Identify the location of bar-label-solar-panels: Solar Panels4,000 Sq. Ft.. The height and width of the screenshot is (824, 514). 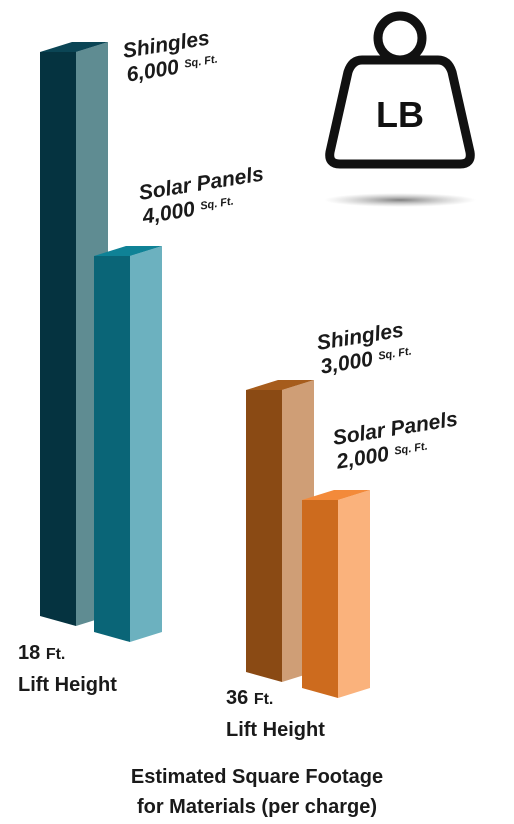
(202, 196).